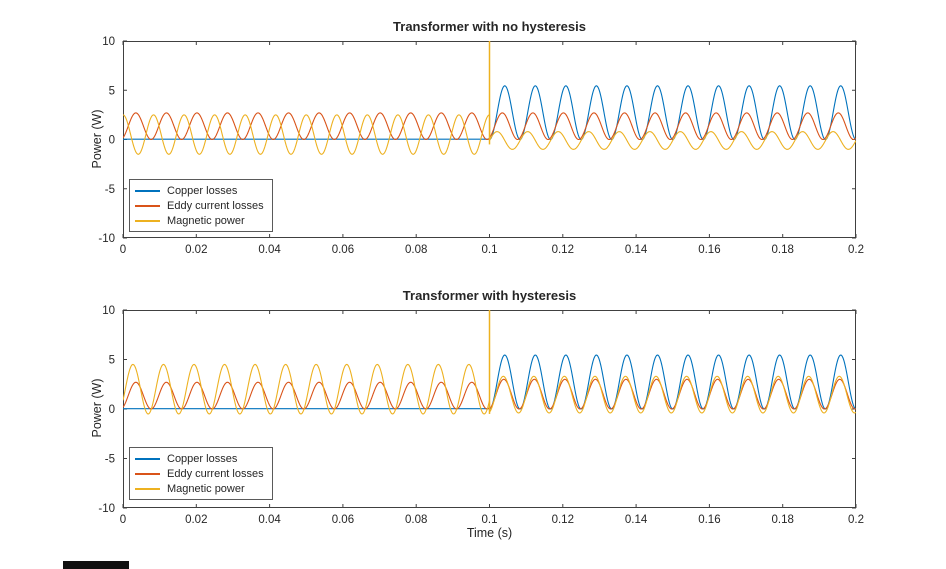 The height and width of the screenshot is (569, 946). I want to click on chart-title-no-hysteresis: Transformer with no hysteresis, so click(489, 26).